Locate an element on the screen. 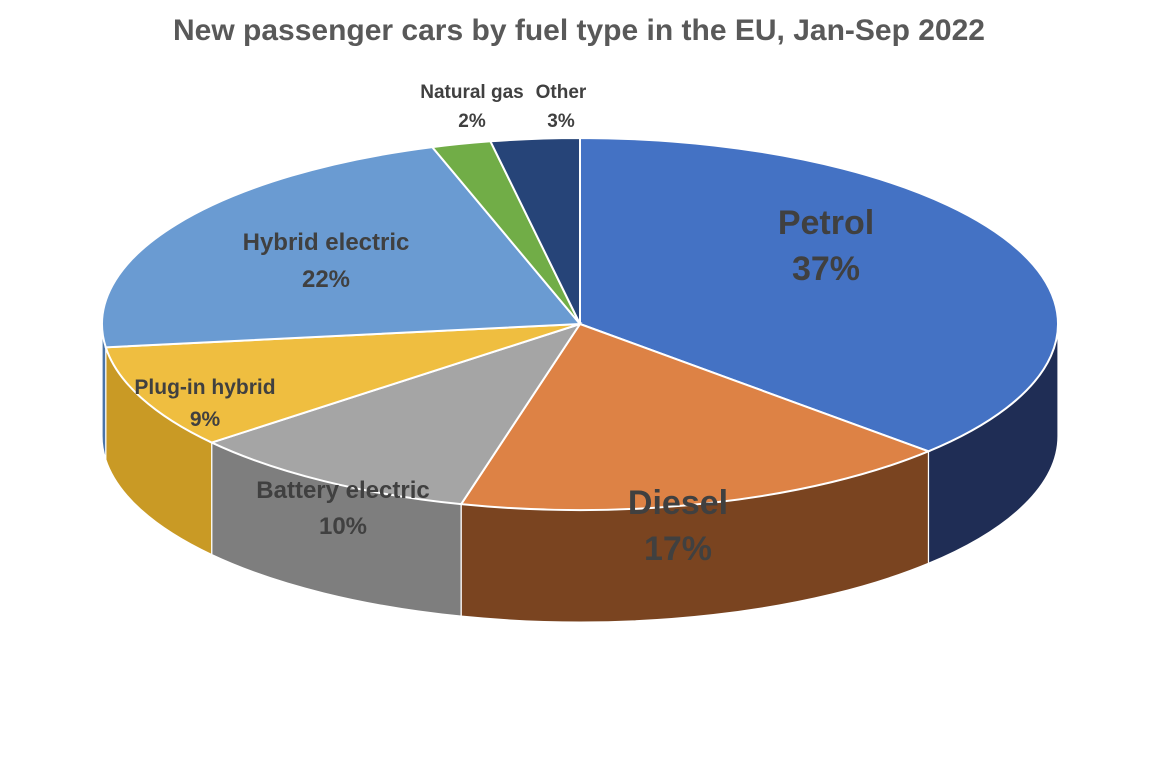  label-other: Other is located at coordinates (561, 92).